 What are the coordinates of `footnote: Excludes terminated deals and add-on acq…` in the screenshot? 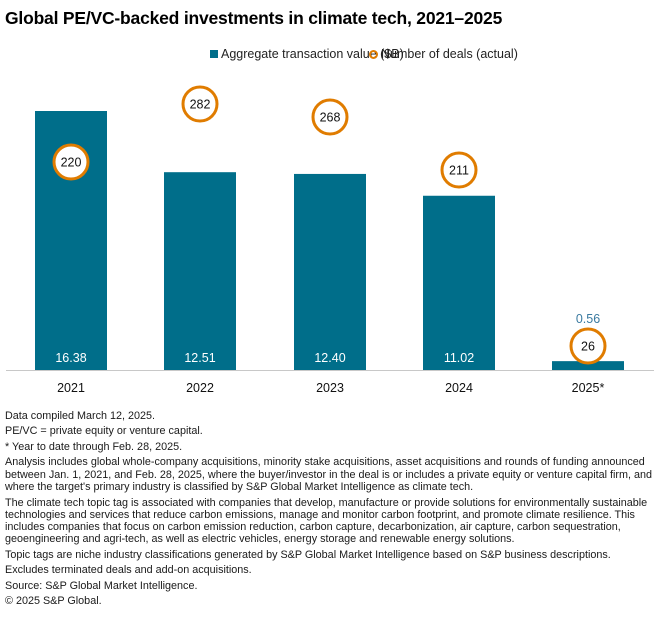 It's located at (128, 570).